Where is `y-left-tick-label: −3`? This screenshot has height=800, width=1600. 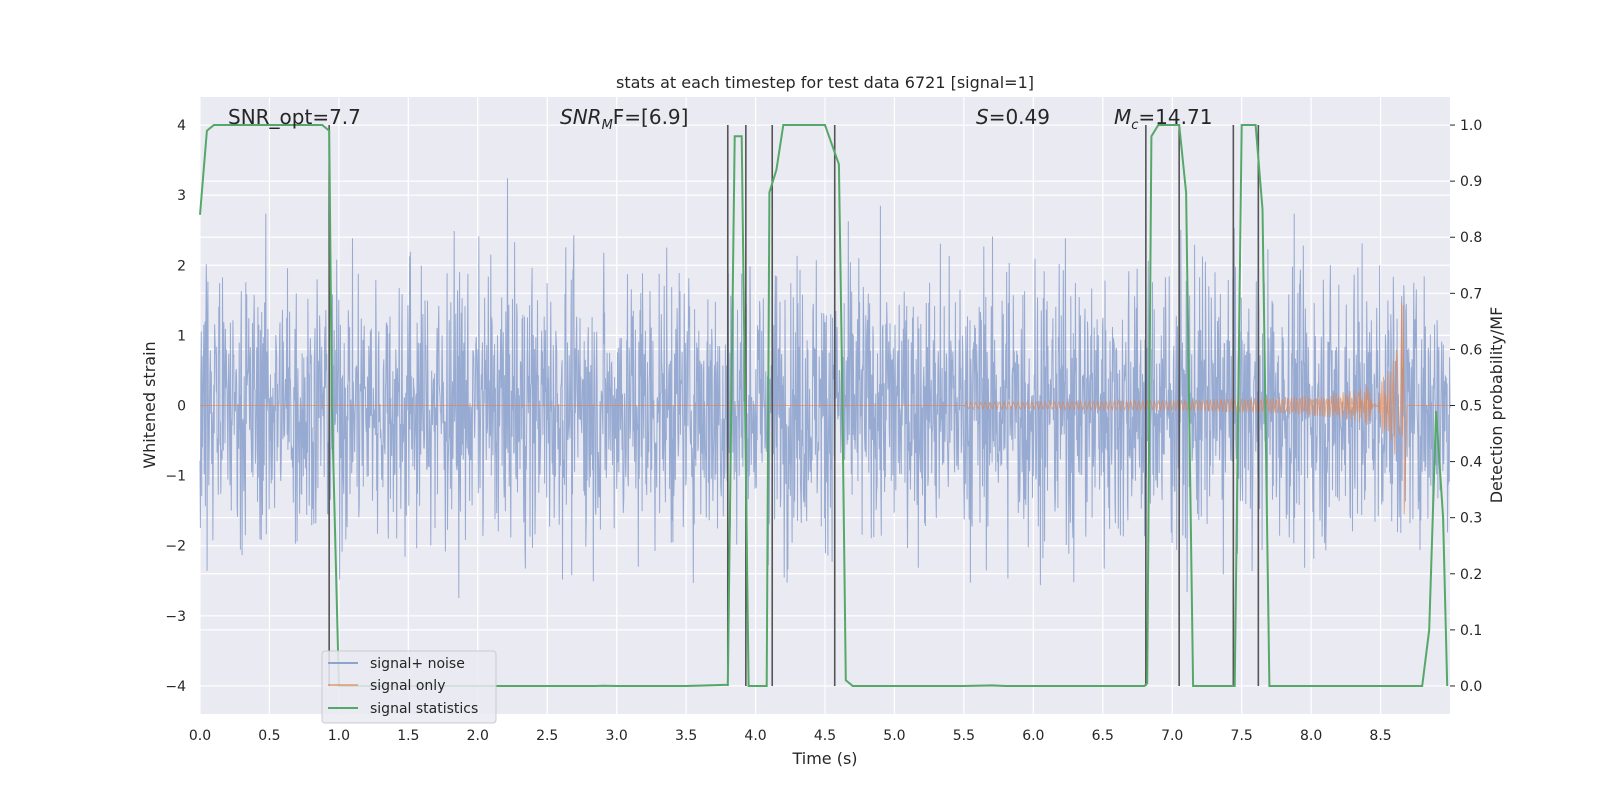 y-left-tick-label: −3 is located at coordinates (175, 617).